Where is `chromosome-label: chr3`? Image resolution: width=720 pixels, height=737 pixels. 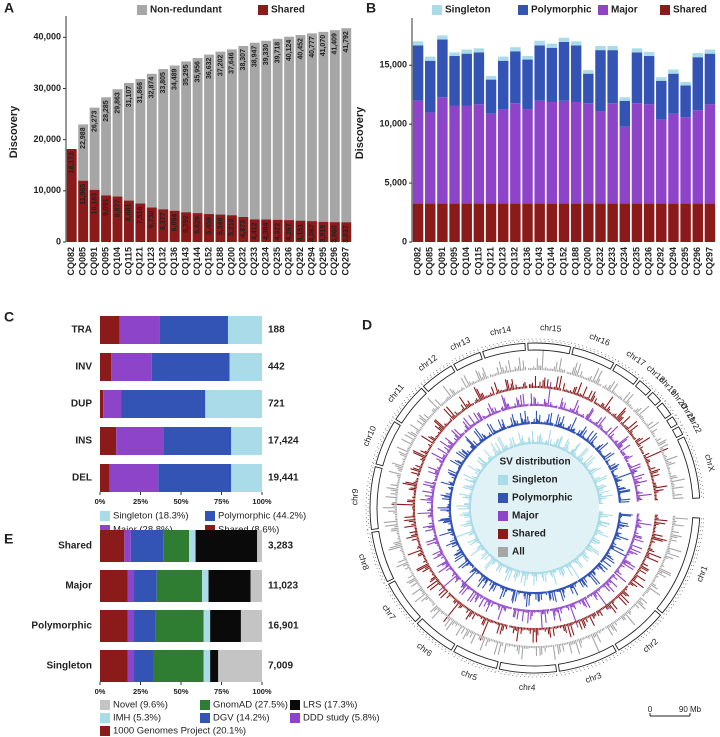 chromosome-label: chr3 is located at coordinates (593, 677).